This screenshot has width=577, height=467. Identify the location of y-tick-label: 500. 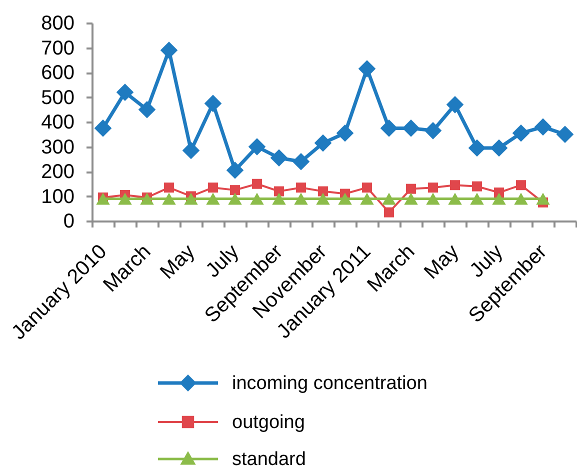
(57, 97).